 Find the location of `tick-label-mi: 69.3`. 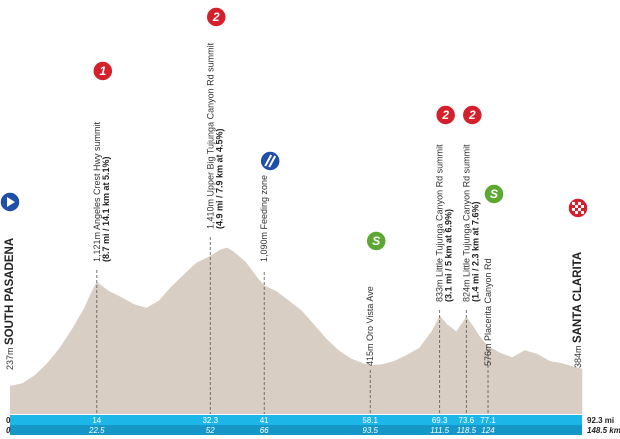

tick-label-mi: 69.3 is located at coordinates (440, 420).